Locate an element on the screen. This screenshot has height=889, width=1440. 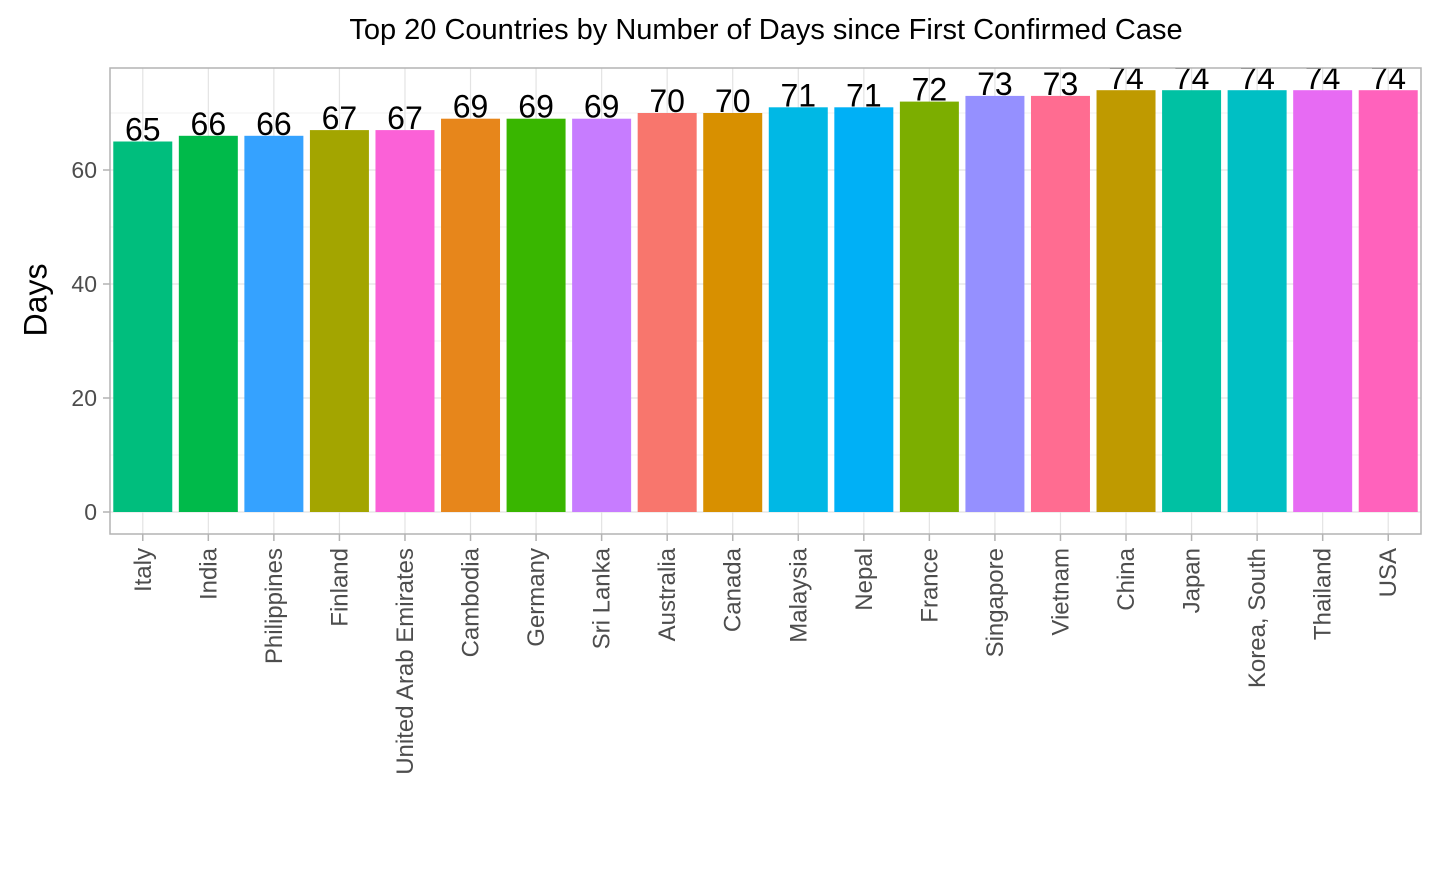
x-tick-label: Cambodia is located at coordinates (471, 602).